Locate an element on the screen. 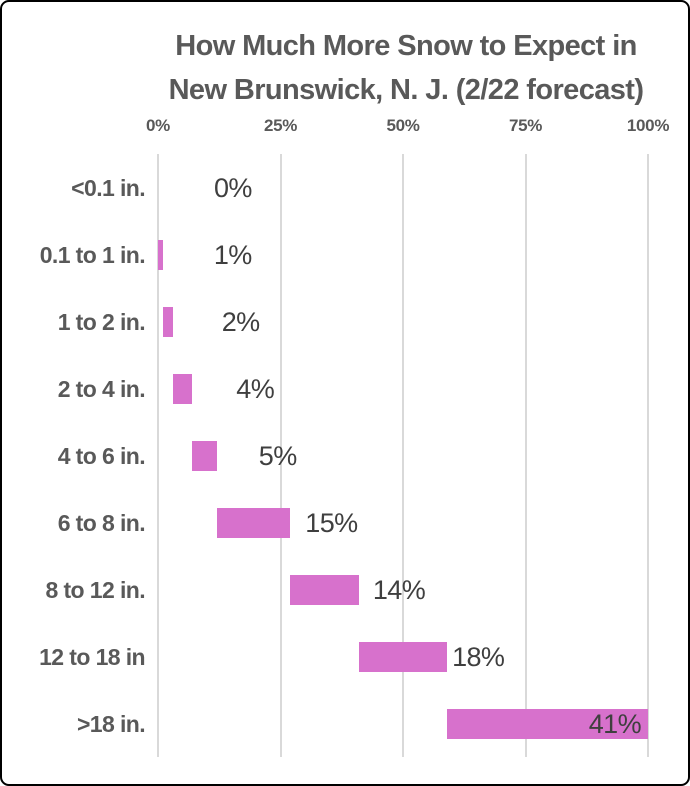  x-axis-tick-label: 25% is located at coordinates (280, 125).